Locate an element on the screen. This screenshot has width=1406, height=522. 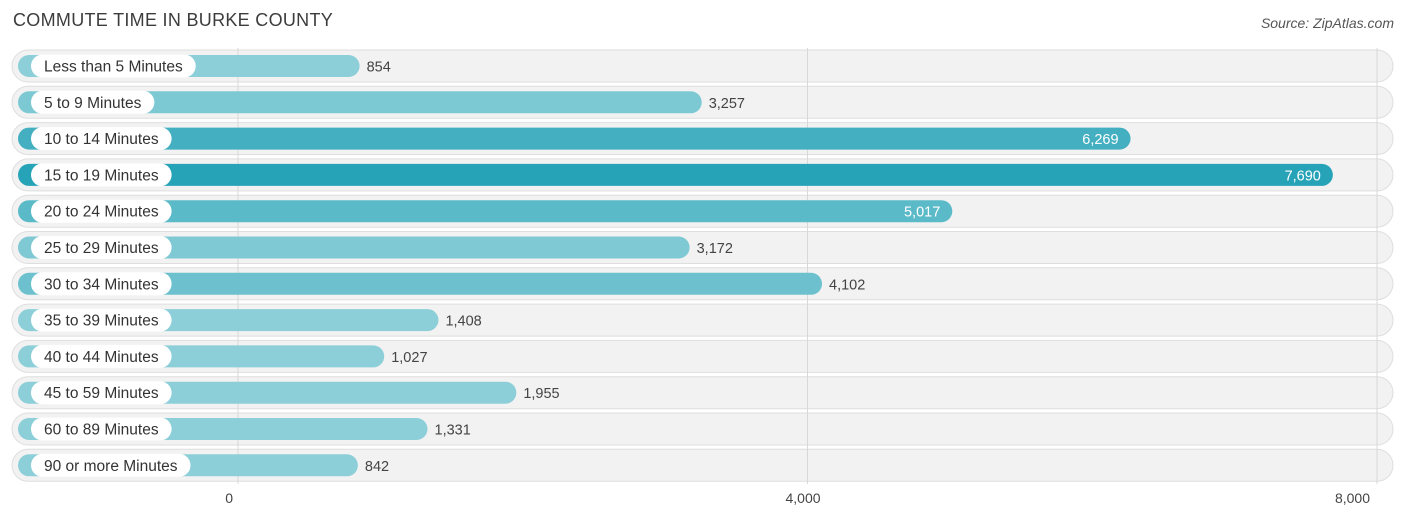
category-label: 20 to 24 Minutes is located at coordinates (101, 212).